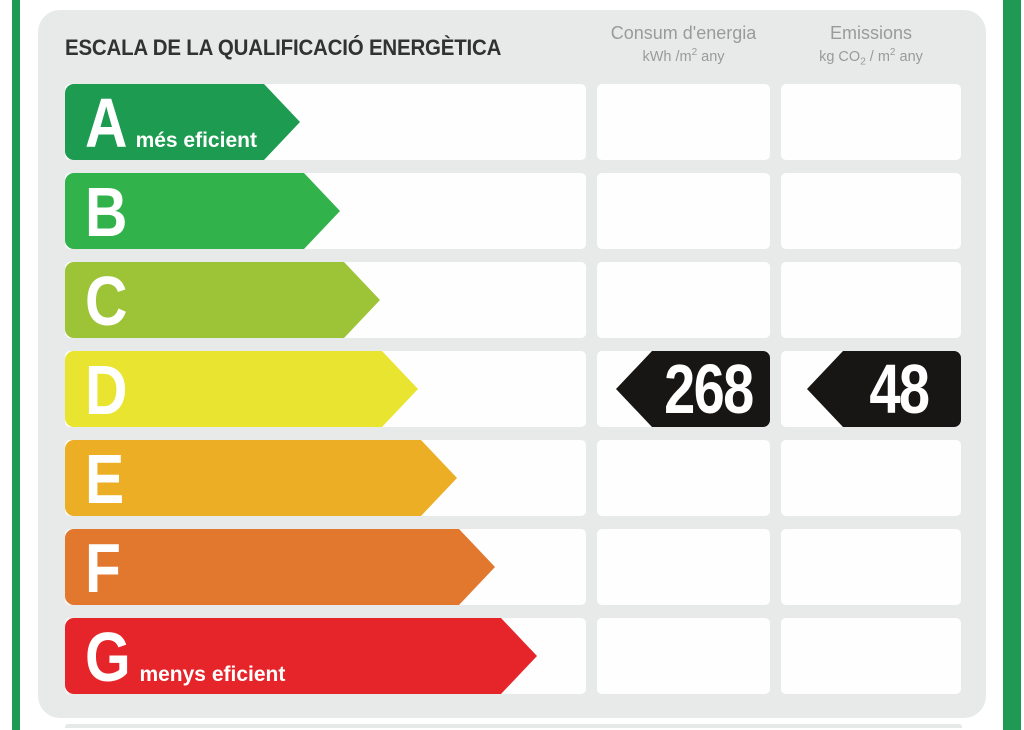 This screenshot has width=1024, height=730. What do you see at coordinates (105, 123) in the screenshot?
I see `rating-letter-a: A` at bounding box center [105, 123].